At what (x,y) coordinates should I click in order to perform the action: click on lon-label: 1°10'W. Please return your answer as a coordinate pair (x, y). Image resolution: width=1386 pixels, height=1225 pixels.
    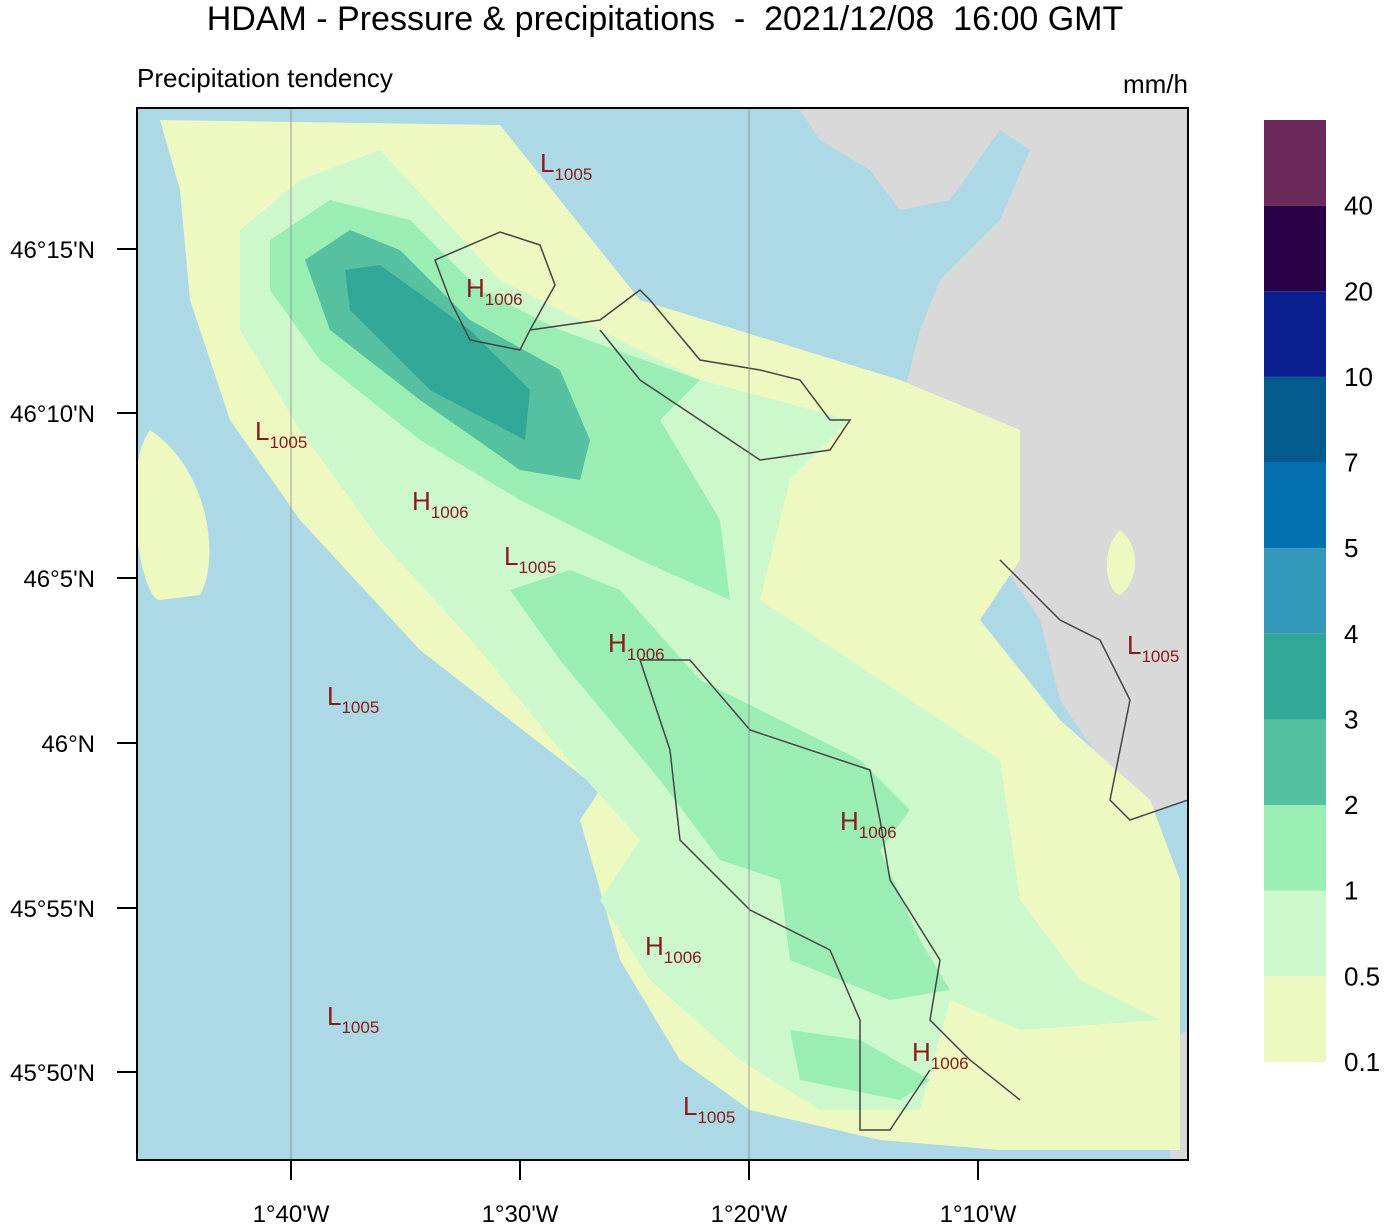
    Looking at the image, I should click on (978, 1213).